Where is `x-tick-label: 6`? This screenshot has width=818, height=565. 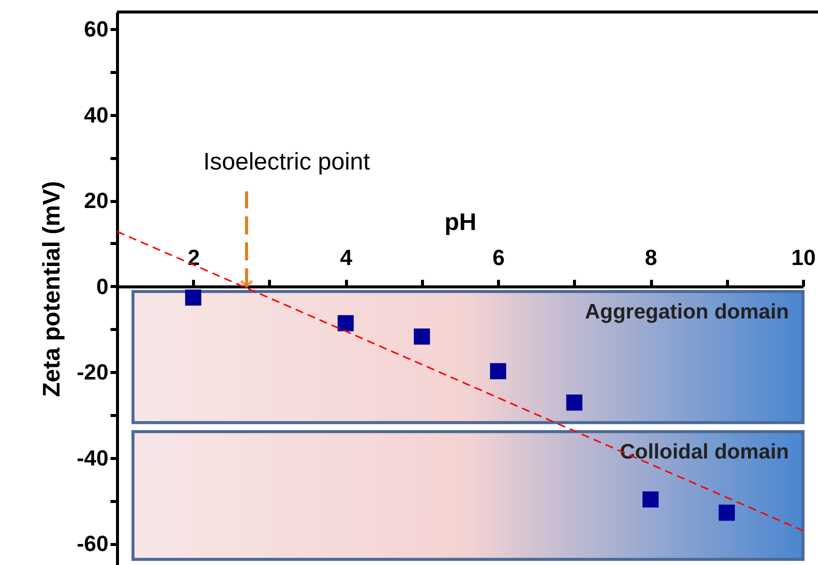
x-tick-label: 6 is located at coordinates (498, 257).